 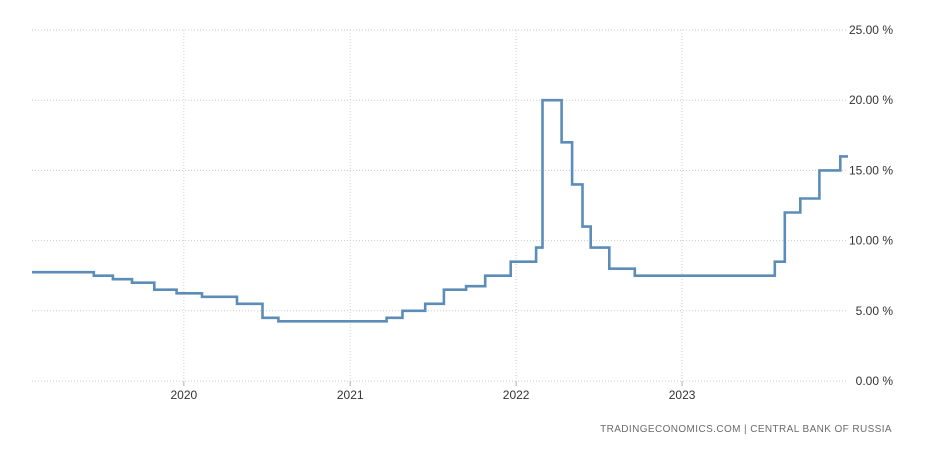 What do you see at coordinates (871, 30) in the screenshot?
I see `y-tick-label: 25.00 %` at bounding box center [871, 30].